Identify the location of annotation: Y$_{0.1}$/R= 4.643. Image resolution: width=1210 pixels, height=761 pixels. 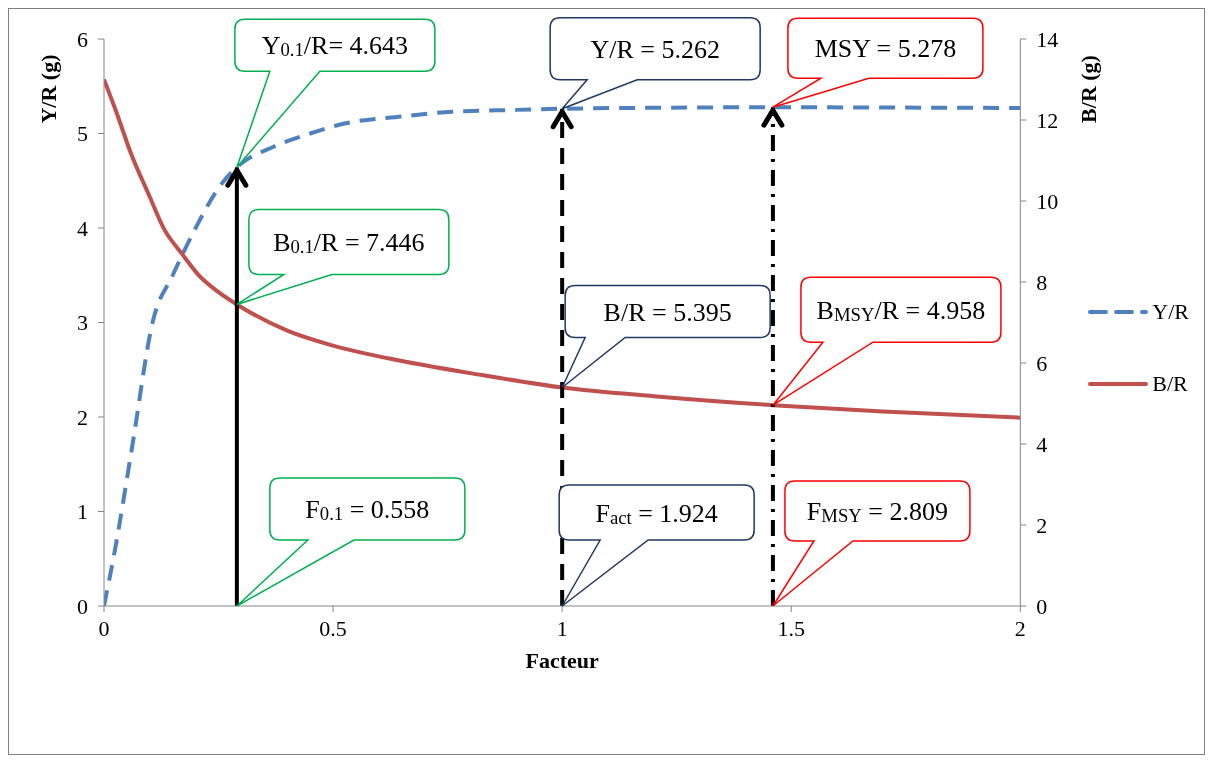
(335, 46).